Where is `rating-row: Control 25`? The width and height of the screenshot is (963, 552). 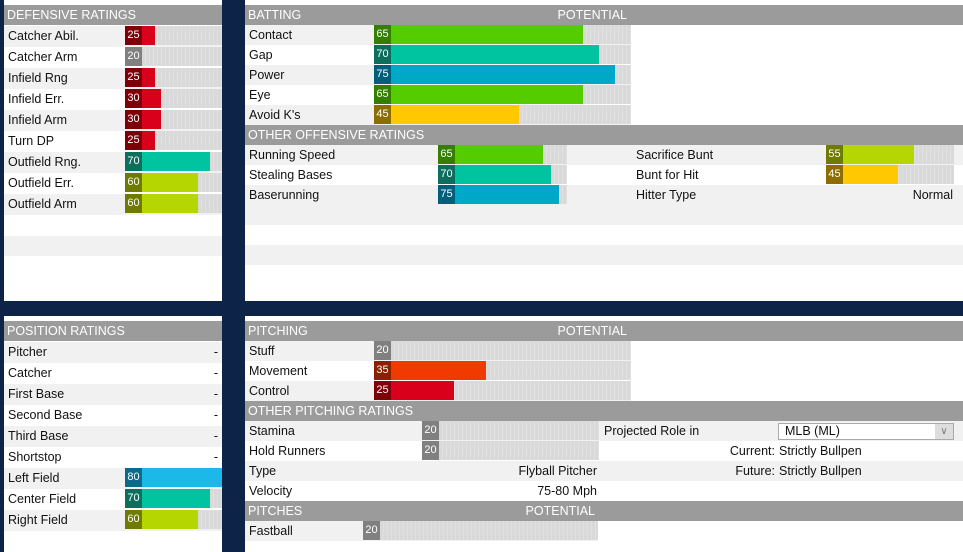 rating-row: Control 25 is located at coordinates (438, 391).